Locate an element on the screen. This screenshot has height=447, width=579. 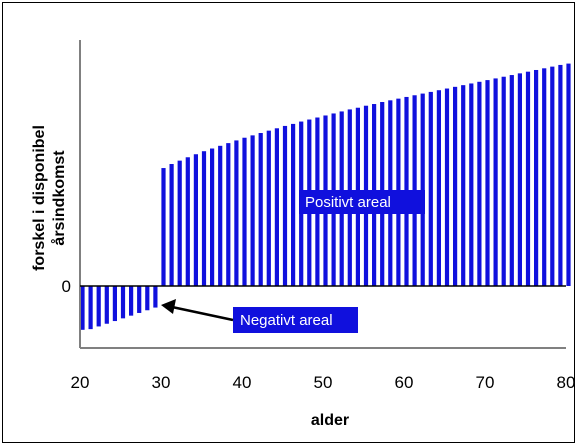
x-tick-label-70: 70 is located at coordinates (485, 382).